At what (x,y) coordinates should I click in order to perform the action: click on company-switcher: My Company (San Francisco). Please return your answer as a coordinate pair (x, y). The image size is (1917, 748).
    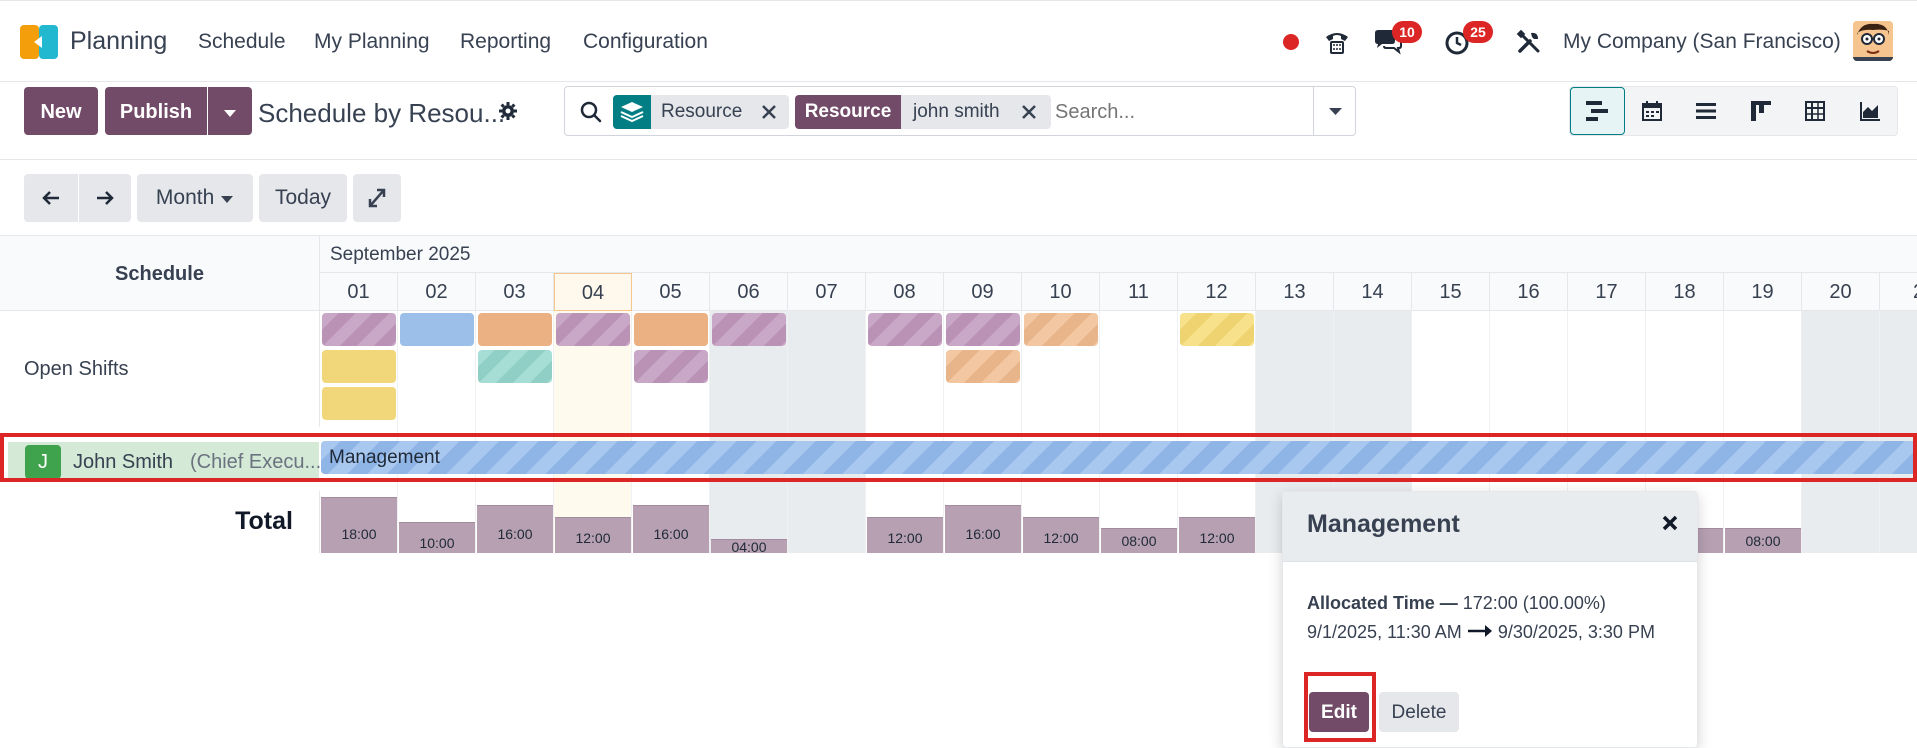
    Looking at the image, I should click on (1702, 41).